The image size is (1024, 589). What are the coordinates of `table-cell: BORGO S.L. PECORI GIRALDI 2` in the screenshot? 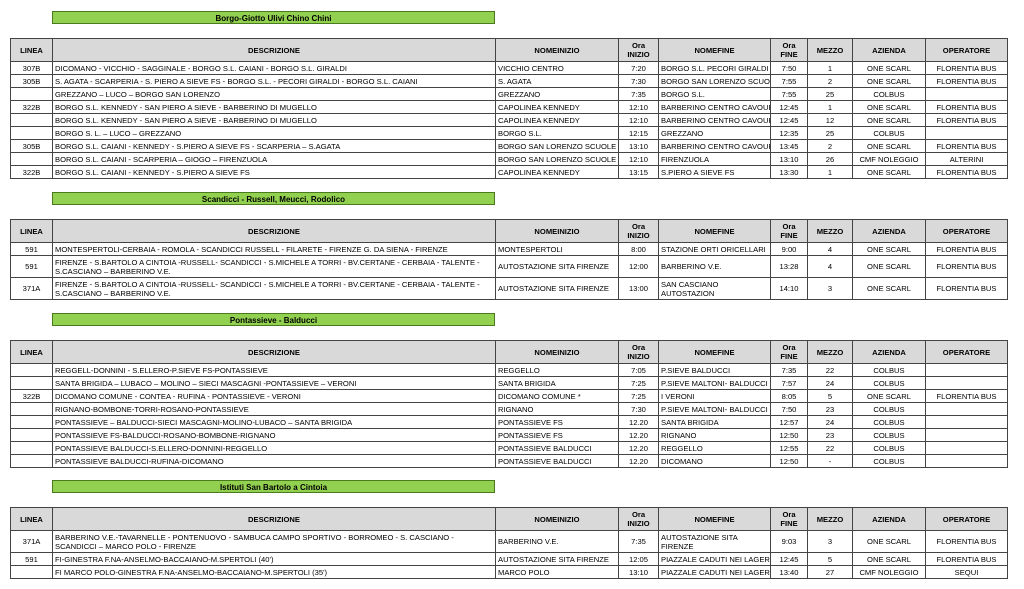 It's located at (714, 68).